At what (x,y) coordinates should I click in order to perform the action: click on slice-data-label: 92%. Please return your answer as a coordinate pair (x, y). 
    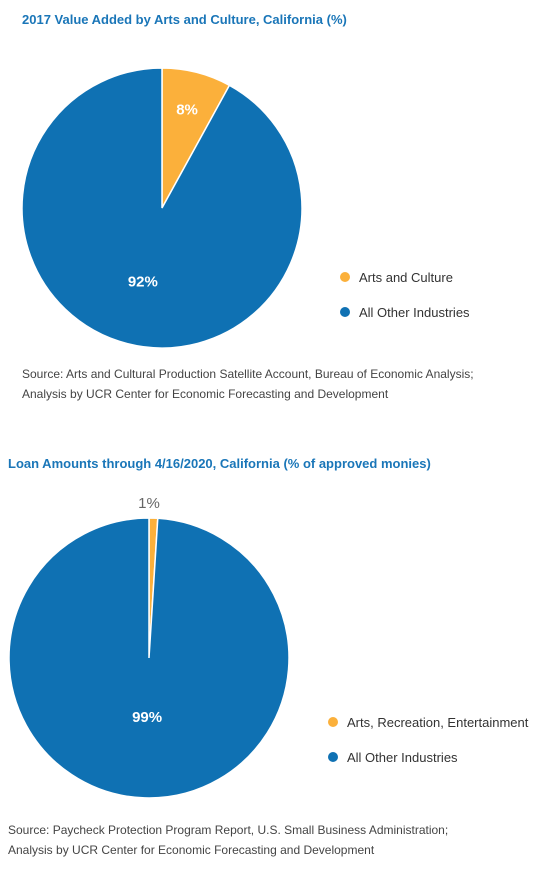
    Looking at the image, I should click on (143, 282).